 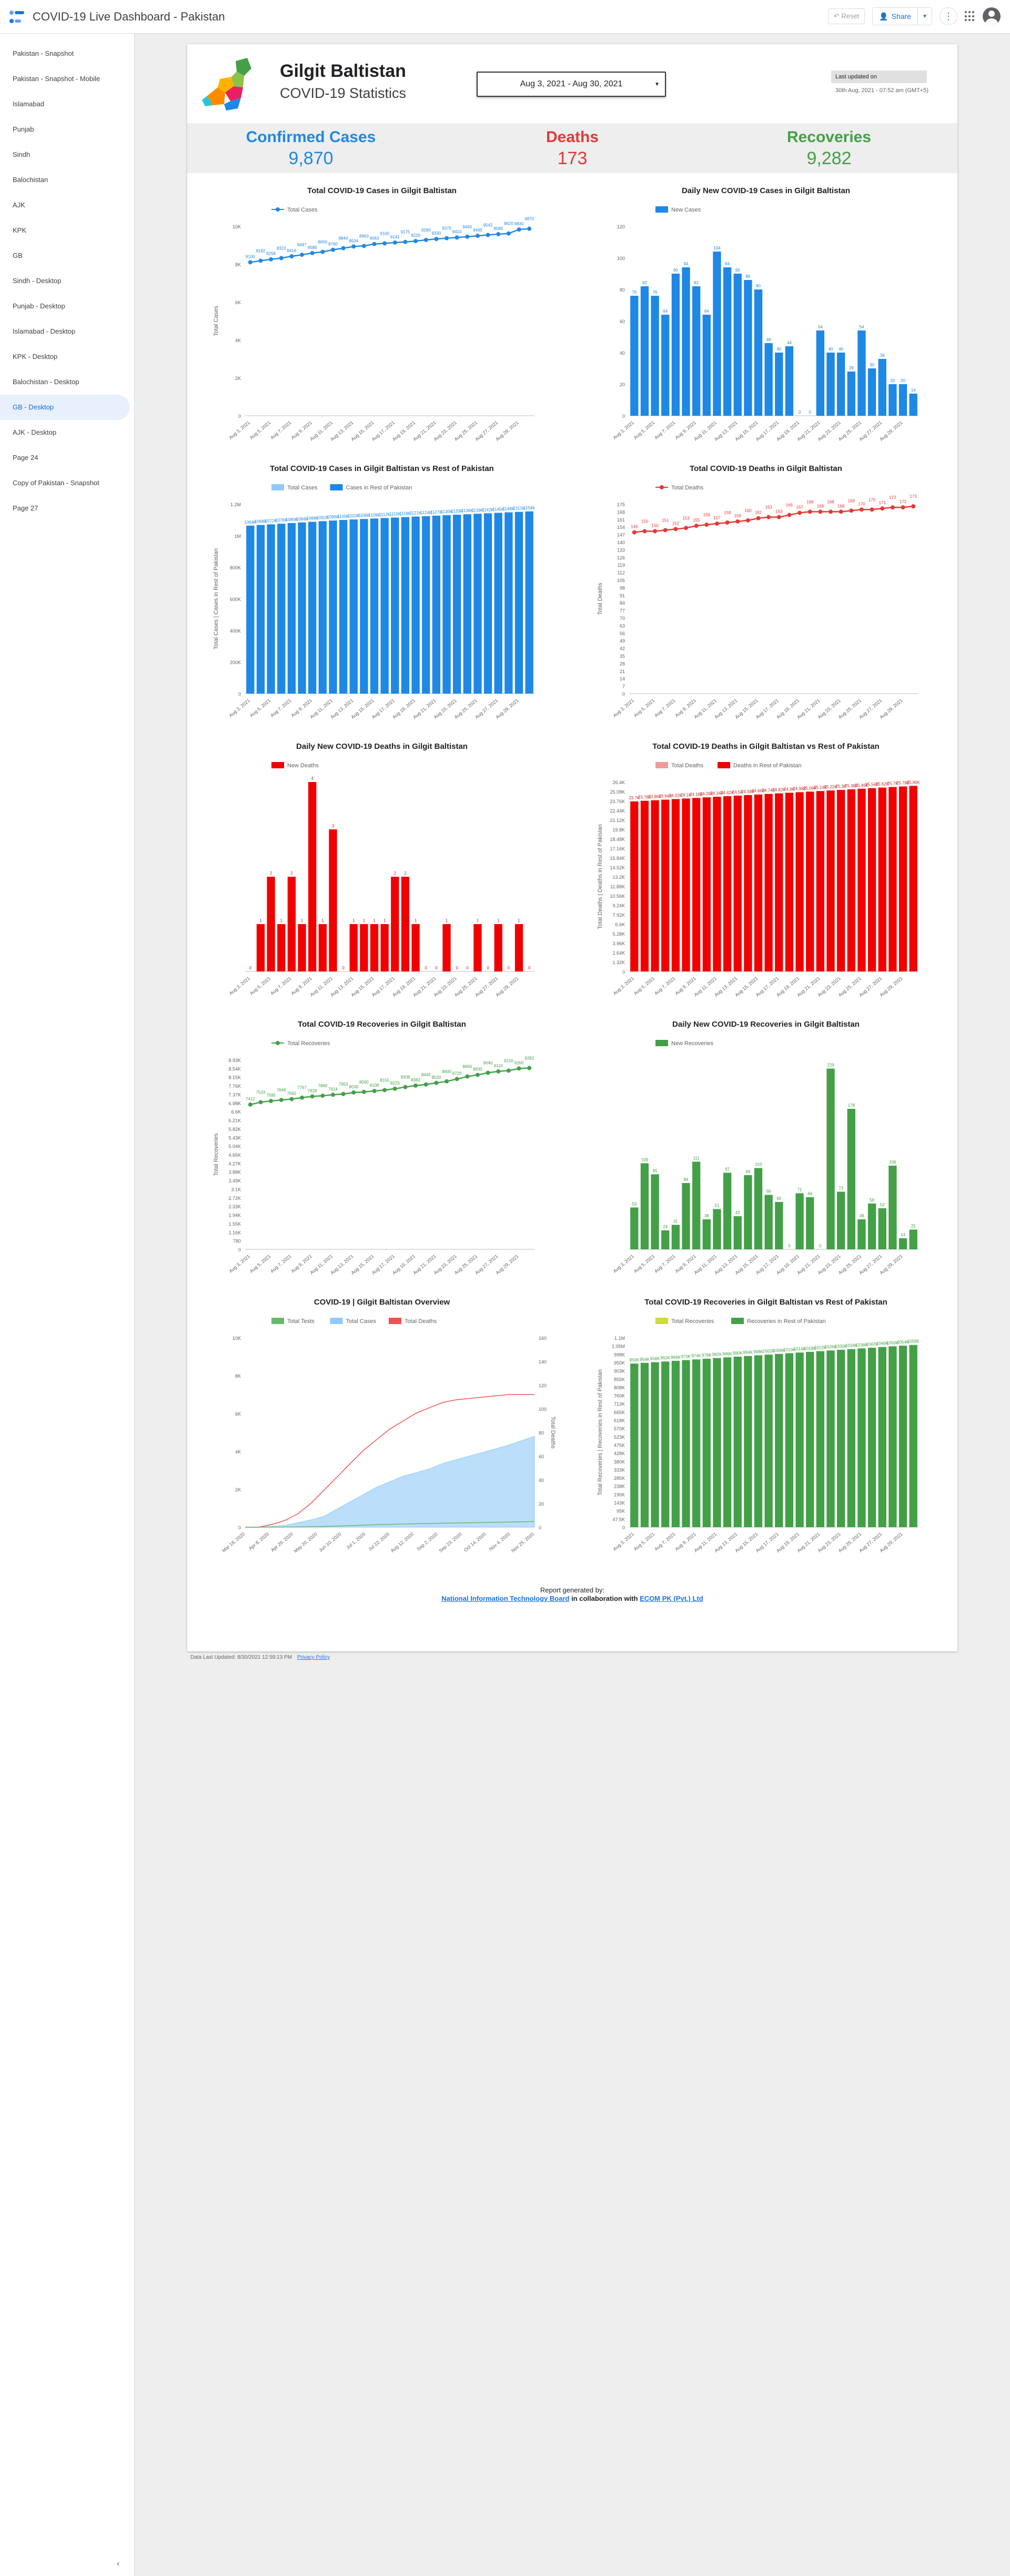 What do you see at coordinates (684, 1321) in the screenshot?
I see `legend-item: Total Recoveries` at bounding box center [684, 1321].